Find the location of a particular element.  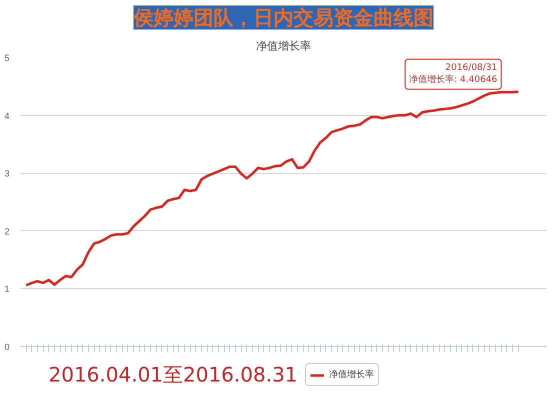

text: 2016.04.01至2016.08.31 is located at coordinates (173, 374).